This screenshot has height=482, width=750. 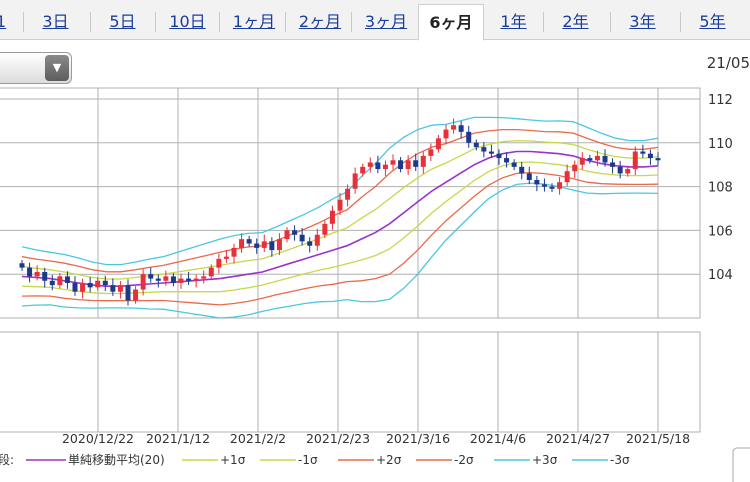 What do you see at coordinates (464, 460) in the screenshot?
I see `legend-label: -2σ` at bounding box center [464, 460].